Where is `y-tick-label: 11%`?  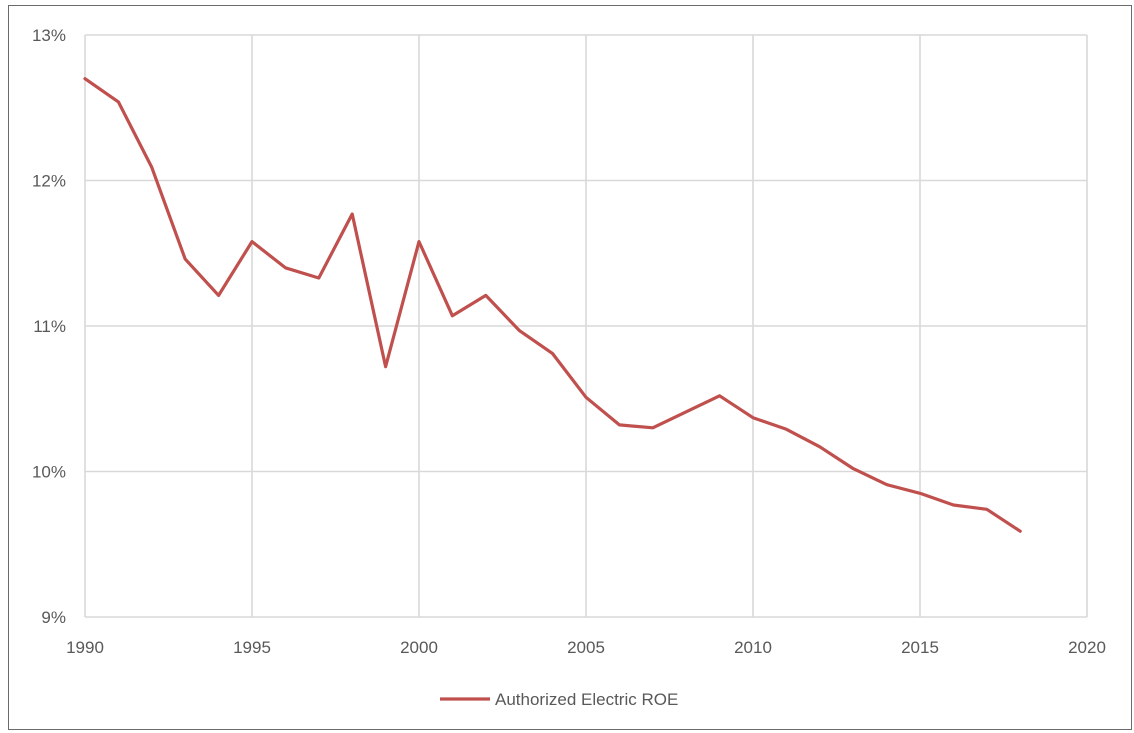 y-tick-label: 11% is located at coordinates (49, 326).